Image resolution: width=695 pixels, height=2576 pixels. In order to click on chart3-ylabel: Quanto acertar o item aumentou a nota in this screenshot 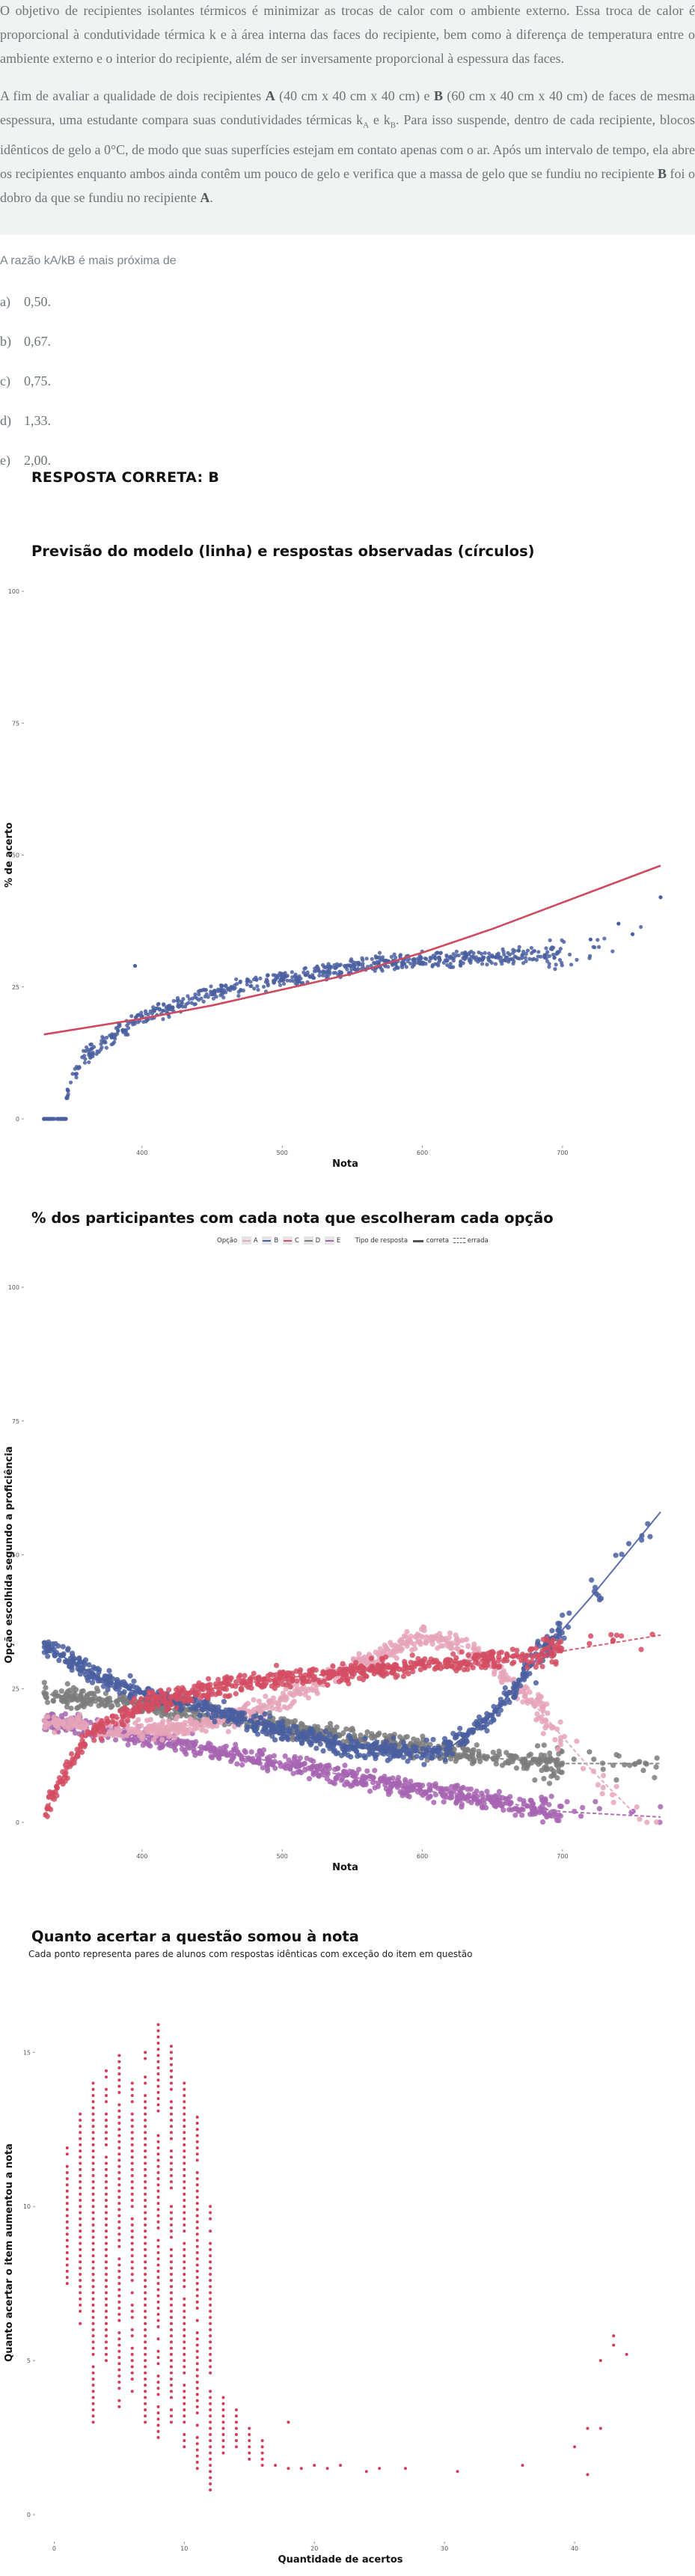, I will do `click(9, 2252)`.